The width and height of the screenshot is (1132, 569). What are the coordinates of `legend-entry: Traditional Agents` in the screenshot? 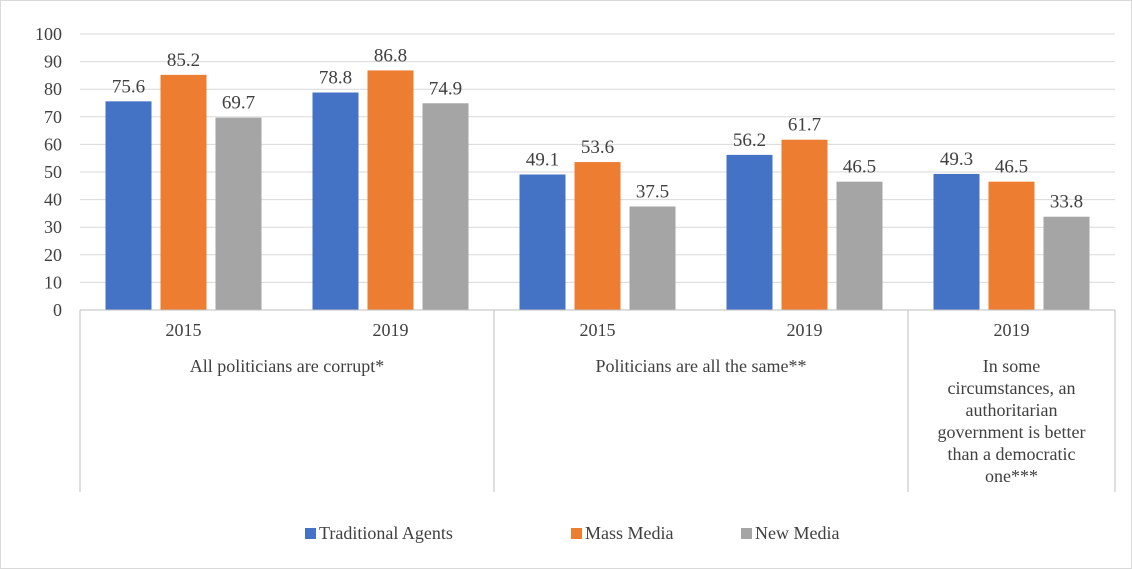 It's located at (386, 533).